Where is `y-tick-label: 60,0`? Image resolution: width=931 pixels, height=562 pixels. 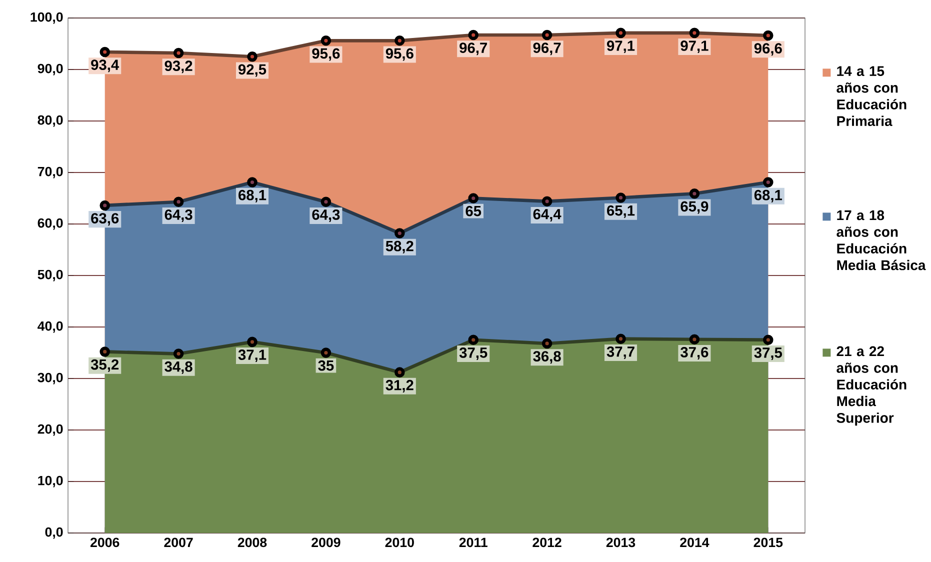
y-tick-label: 60,0 is located at coordinates (50, 224).